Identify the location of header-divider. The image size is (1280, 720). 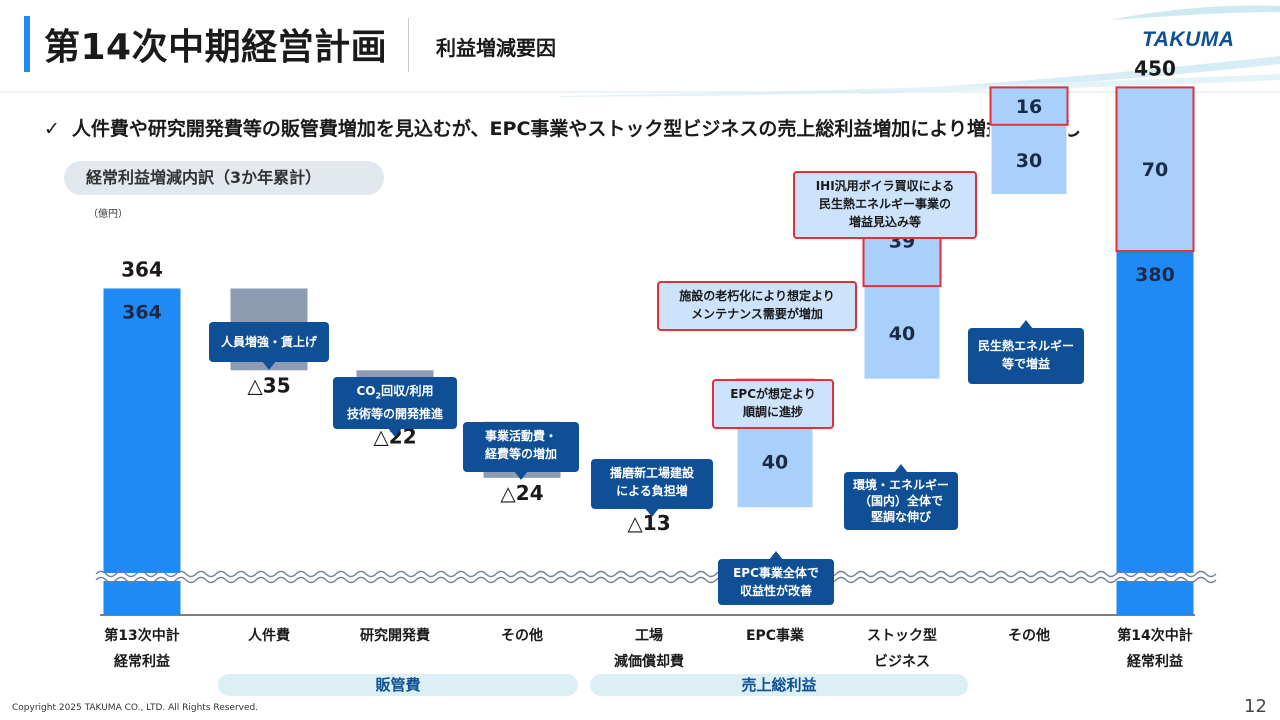
(408, 45).